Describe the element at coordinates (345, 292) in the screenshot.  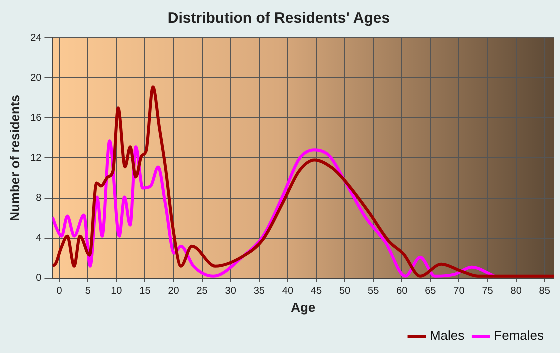
I see `x-tick-label: 50` at that location.